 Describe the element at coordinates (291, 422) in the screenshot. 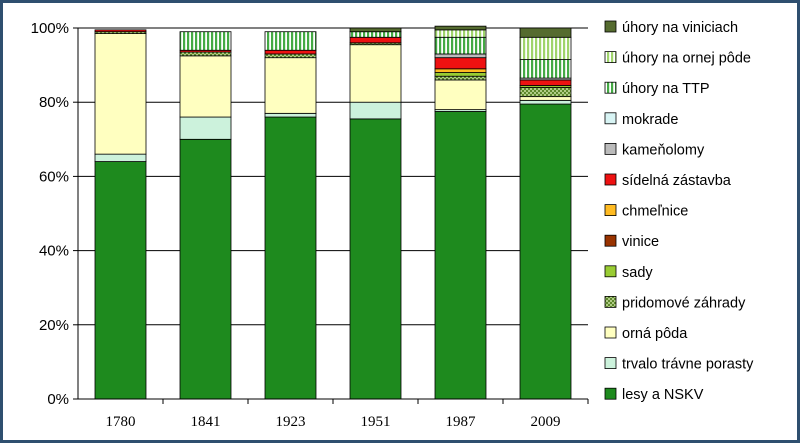

I see `x-tick-label: 1923` at that location.